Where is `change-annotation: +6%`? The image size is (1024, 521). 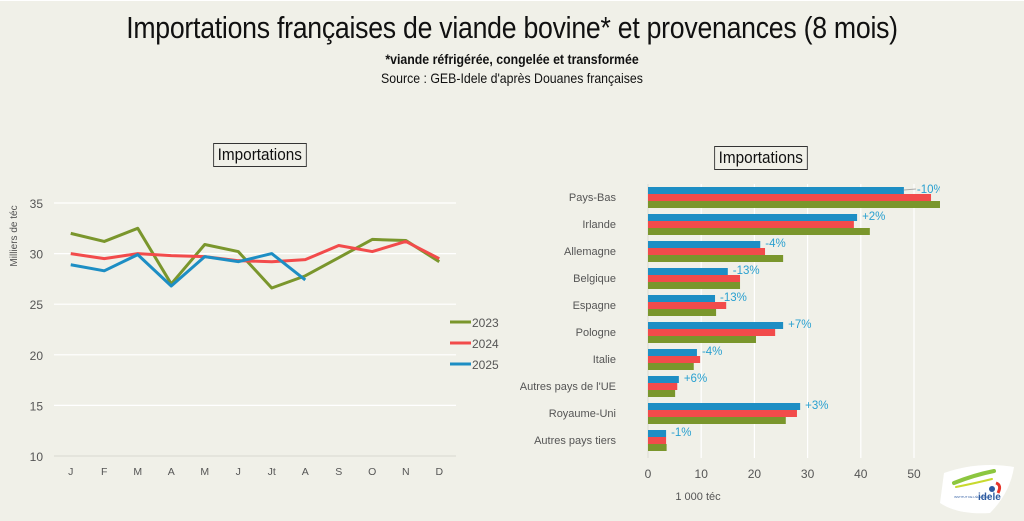 change-annotation: +6% is located at coordinates (695, 379).